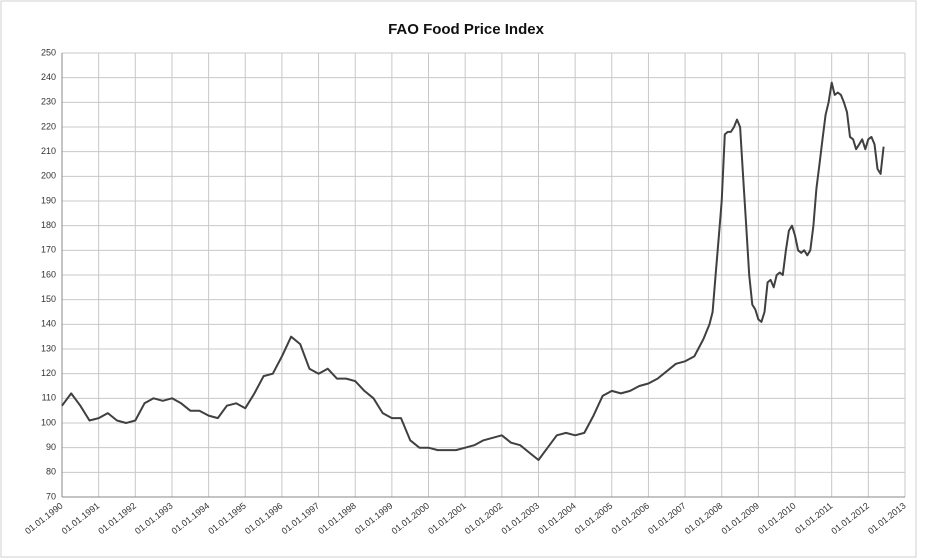 The height and width of the screenshot is (560, 925). Describe the element at coordinates (49, 398) in the screenshot. I see `y-tick-label: 110` at that location.